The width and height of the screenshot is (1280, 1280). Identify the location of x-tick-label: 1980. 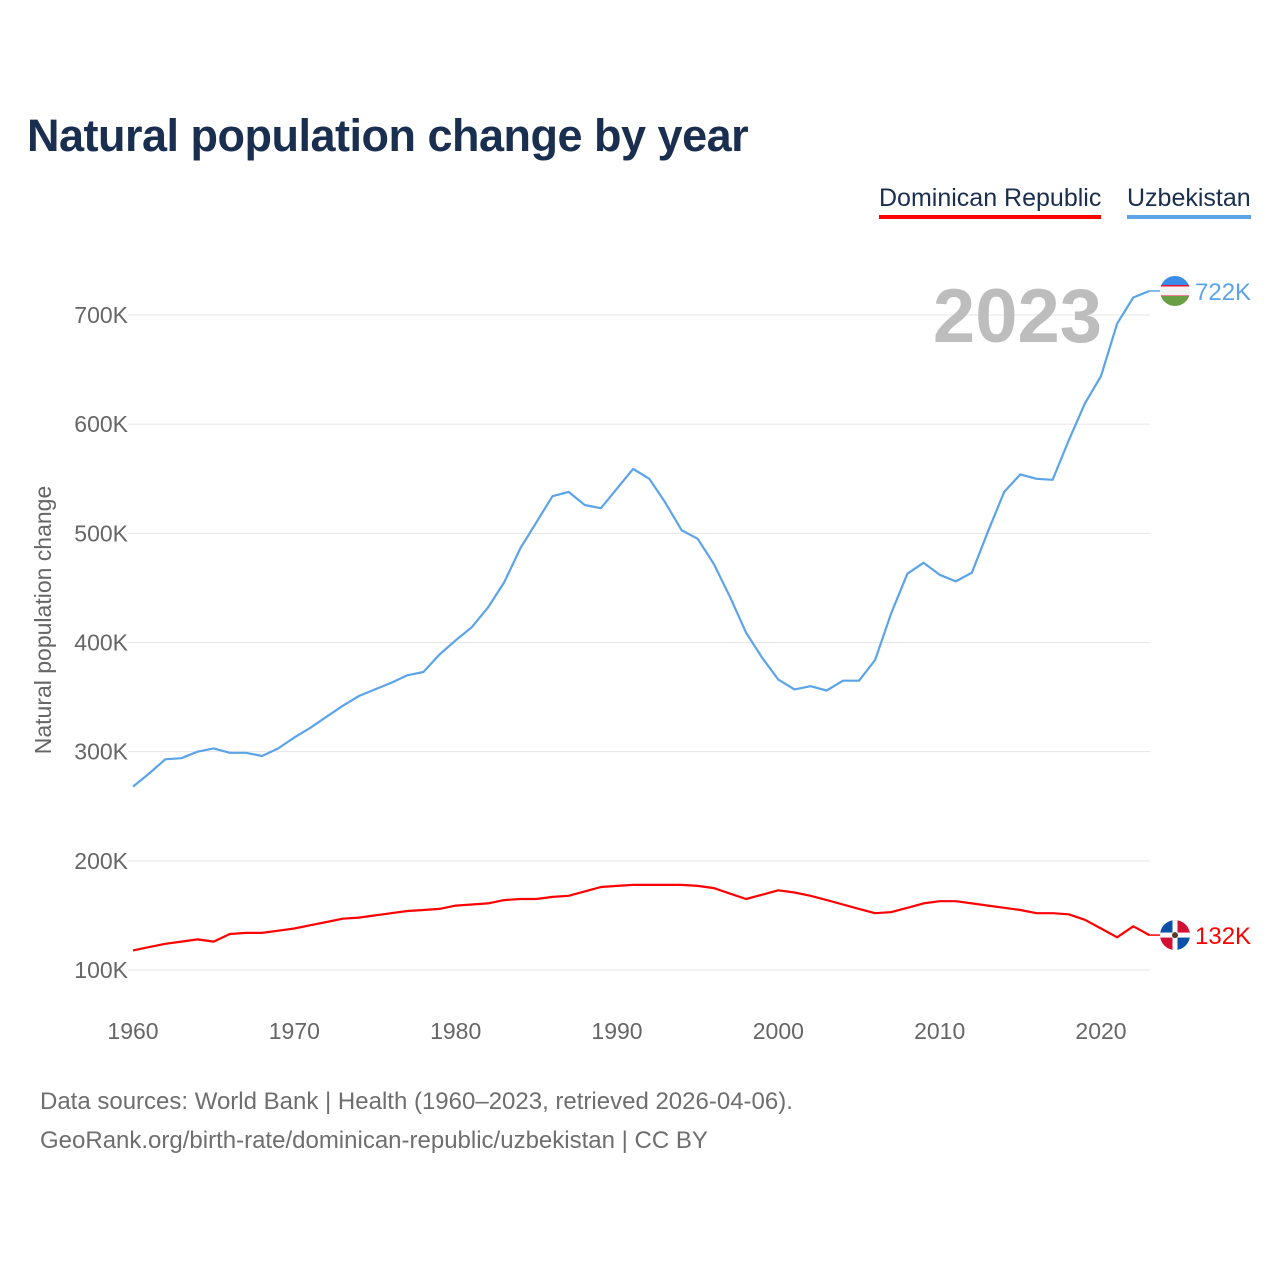
(455, 1031).